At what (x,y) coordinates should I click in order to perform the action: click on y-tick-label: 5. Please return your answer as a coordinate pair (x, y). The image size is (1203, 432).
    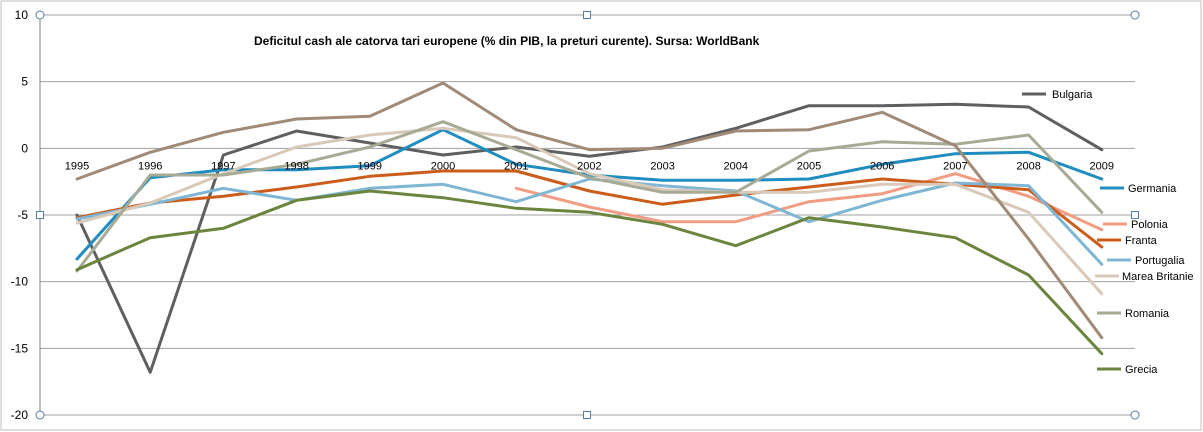
    Looking at the image, I should click on (24, 82).